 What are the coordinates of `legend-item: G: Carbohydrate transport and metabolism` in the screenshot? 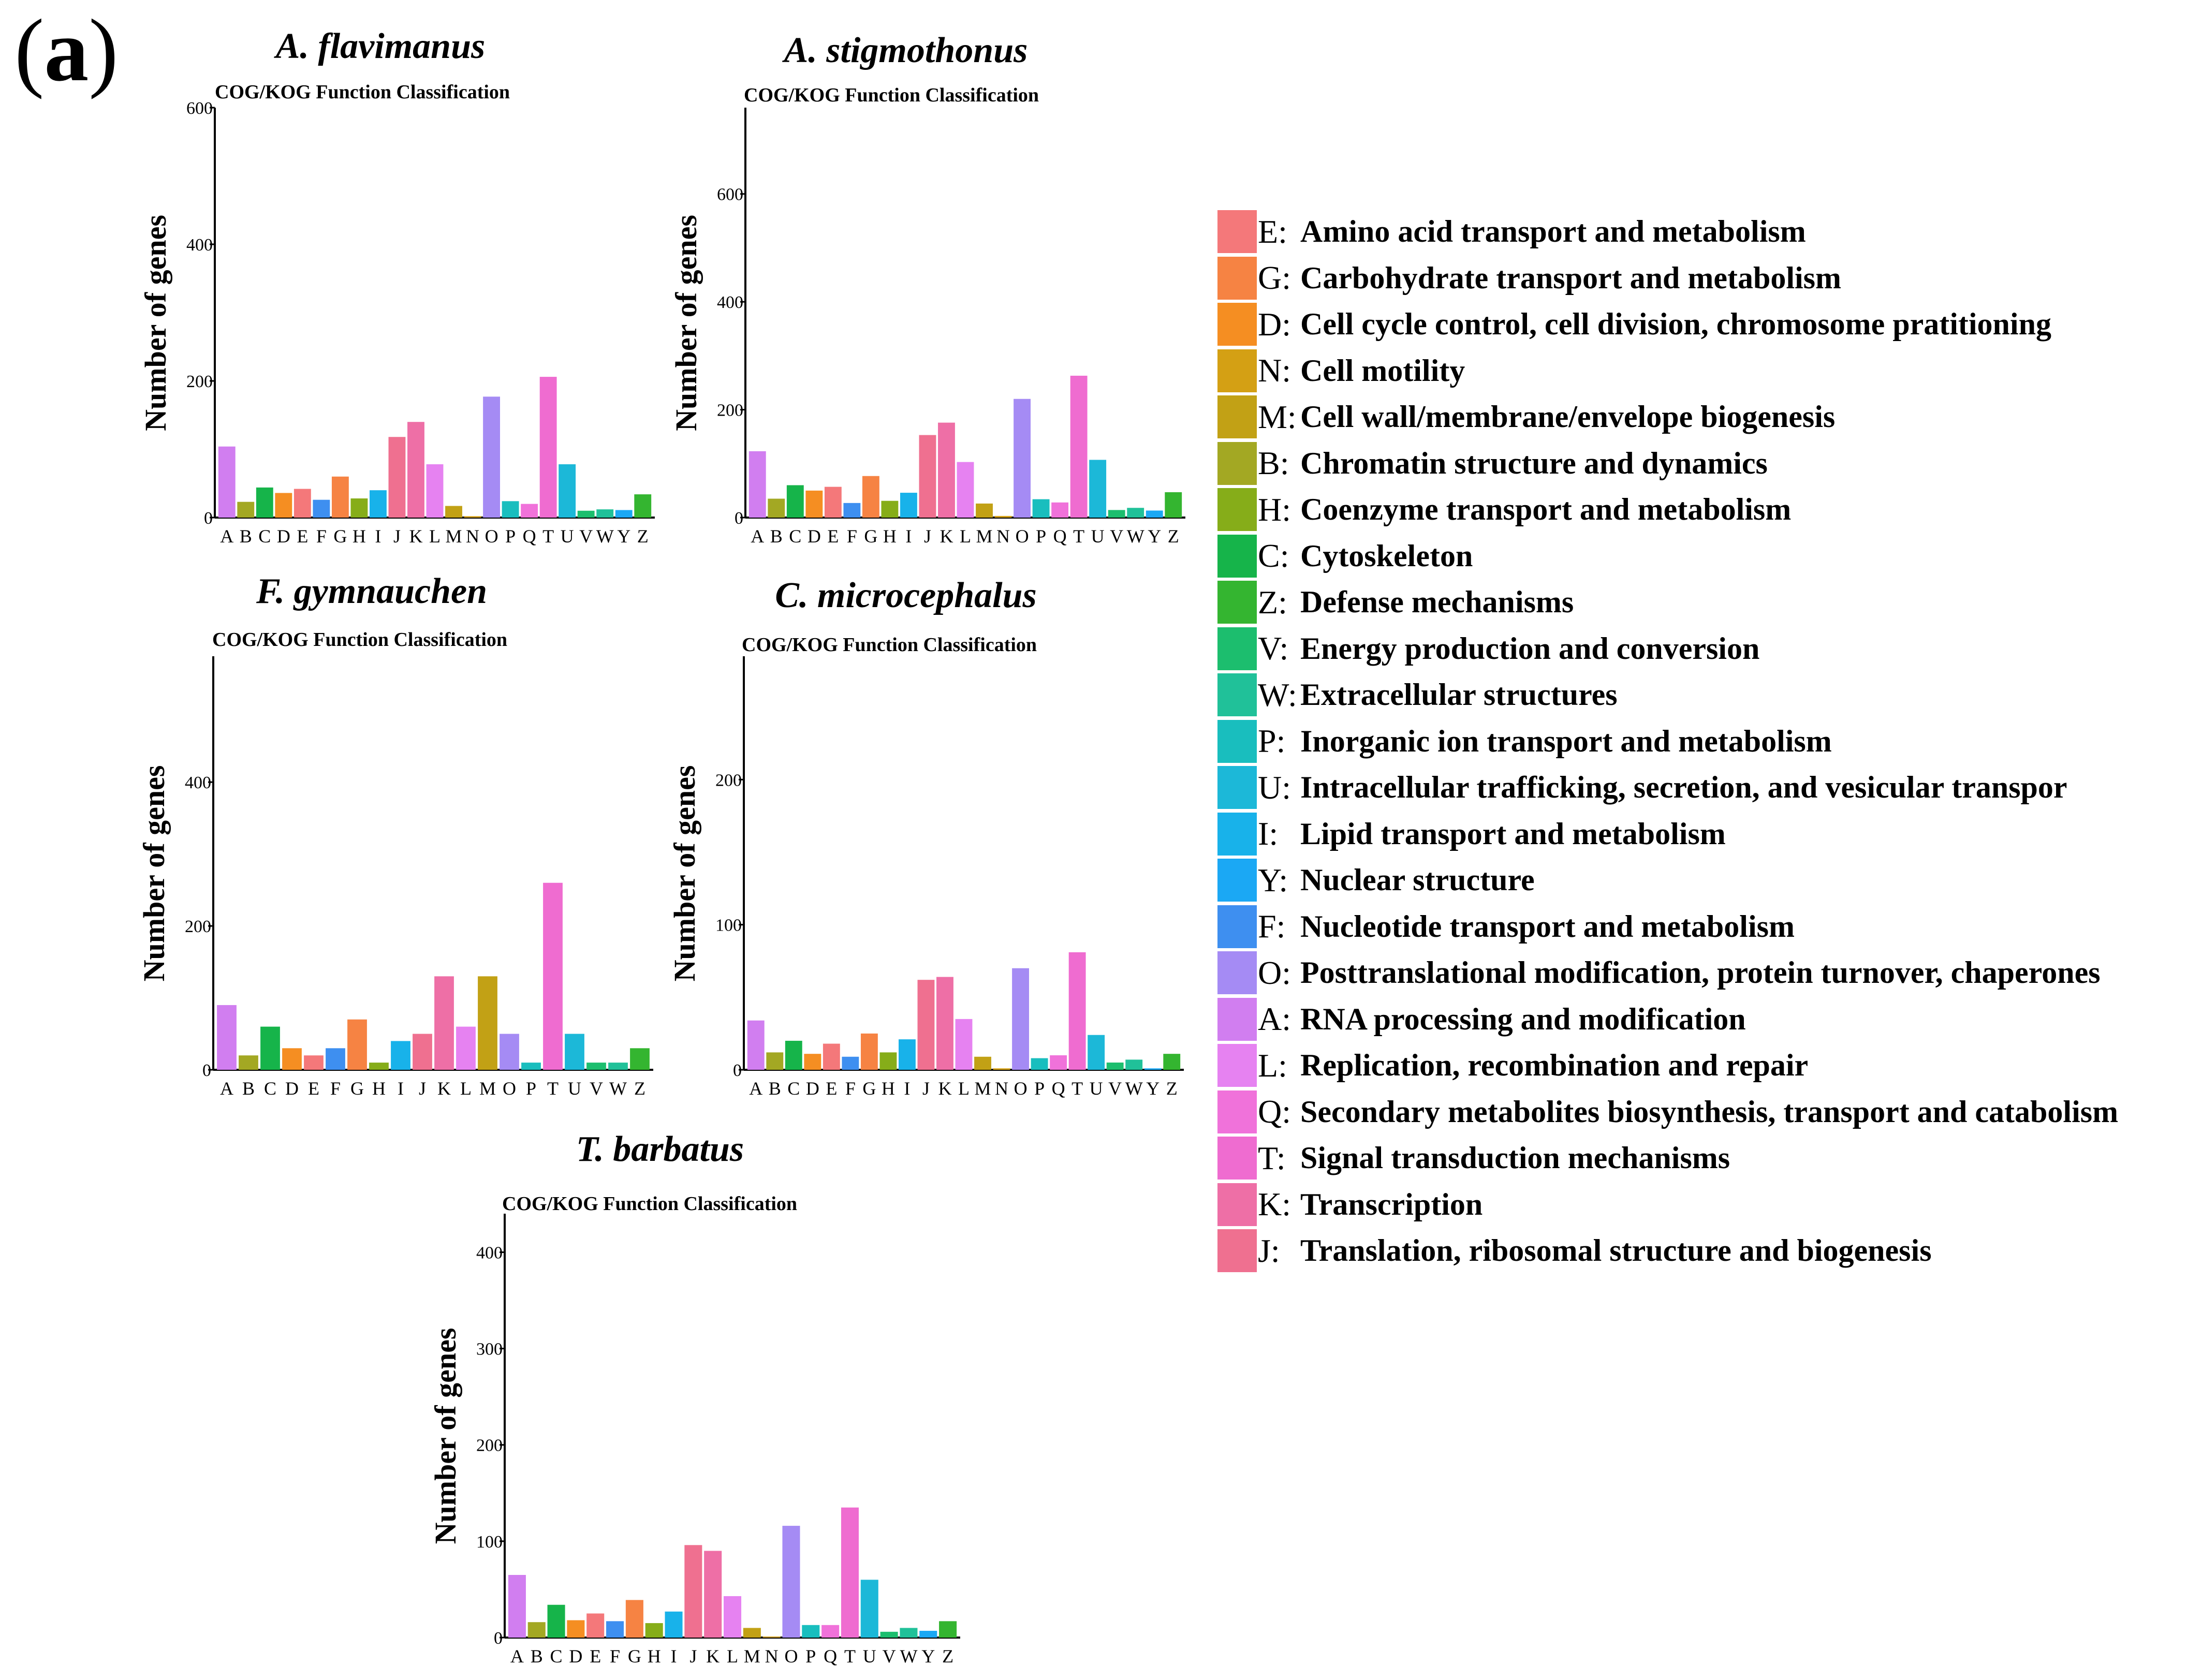 It's located at (1667, 278).